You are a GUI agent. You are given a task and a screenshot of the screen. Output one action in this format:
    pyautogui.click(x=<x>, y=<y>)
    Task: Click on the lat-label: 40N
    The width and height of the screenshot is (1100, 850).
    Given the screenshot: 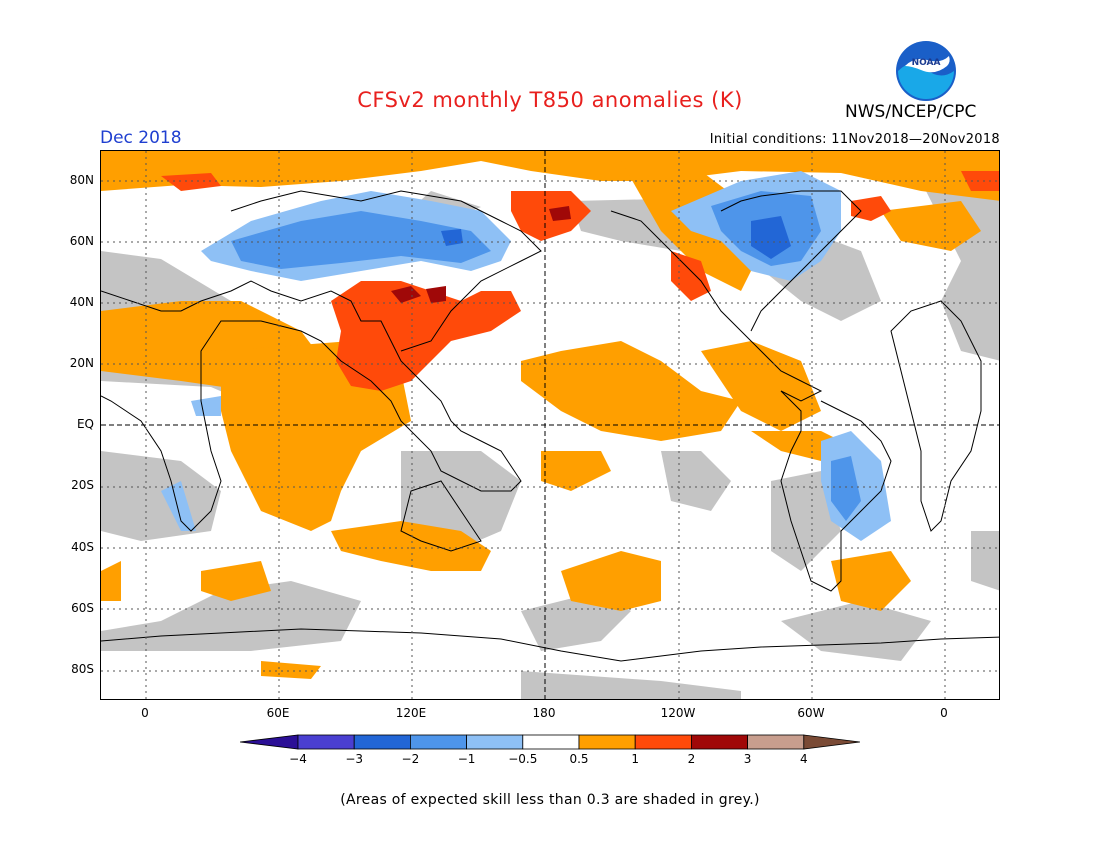 What is the action you would take?
    pyautogui.click(x=81, y=302)
    